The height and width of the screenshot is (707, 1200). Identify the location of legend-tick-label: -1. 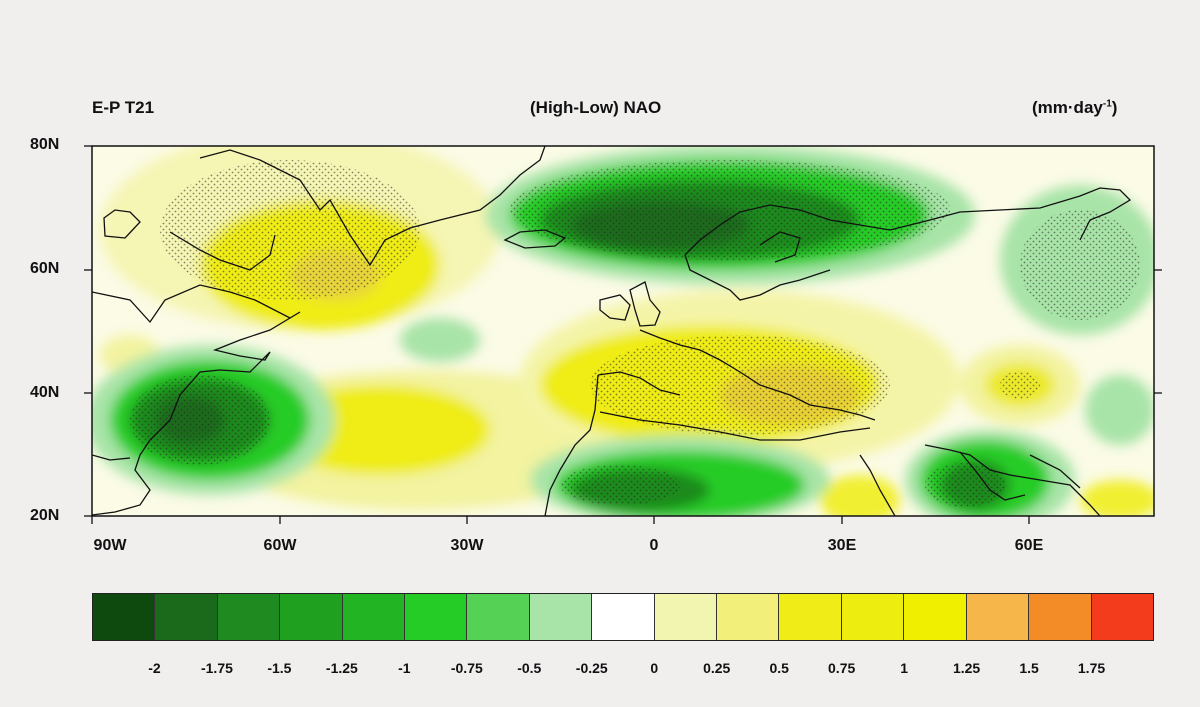
(404, 668).